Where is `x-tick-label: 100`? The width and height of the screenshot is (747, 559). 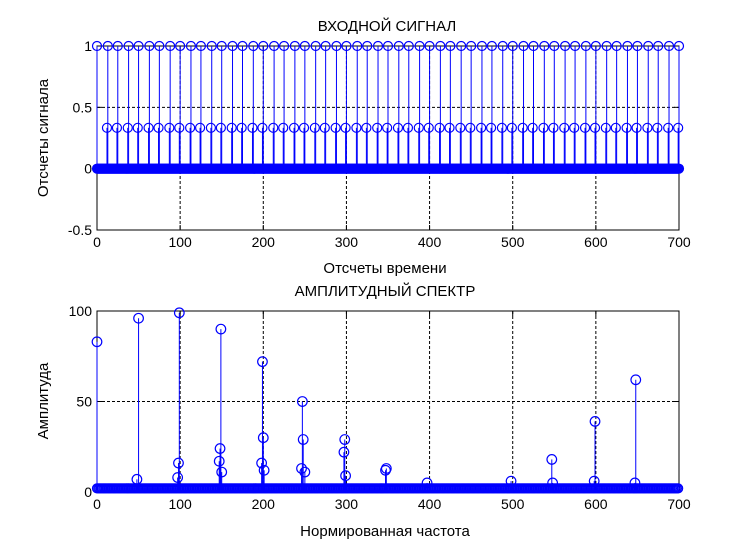
x-tick-label: 100 is located at coordinates (180, 242).